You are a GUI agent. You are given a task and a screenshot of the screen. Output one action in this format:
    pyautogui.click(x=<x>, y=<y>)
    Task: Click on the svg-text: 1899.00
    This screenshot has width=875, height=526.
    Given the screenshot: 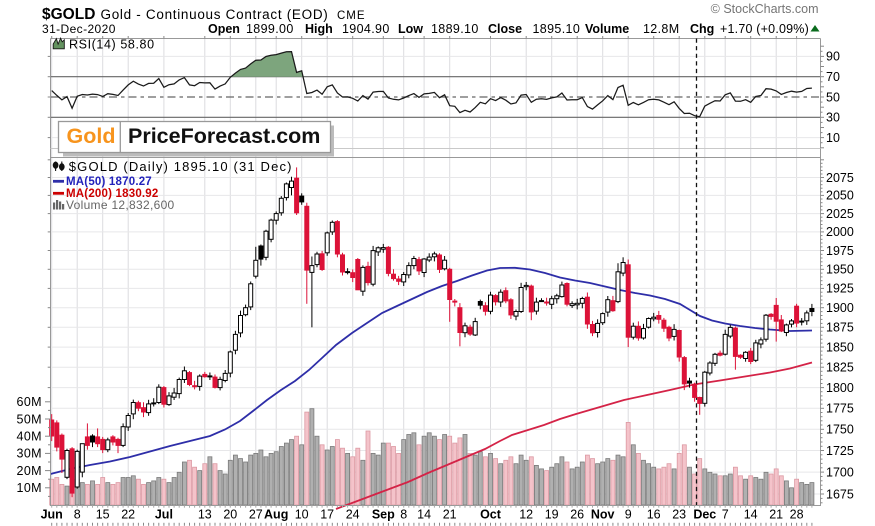 What is the action you would take?
    pyautogui.click(x=270, y=29)
    